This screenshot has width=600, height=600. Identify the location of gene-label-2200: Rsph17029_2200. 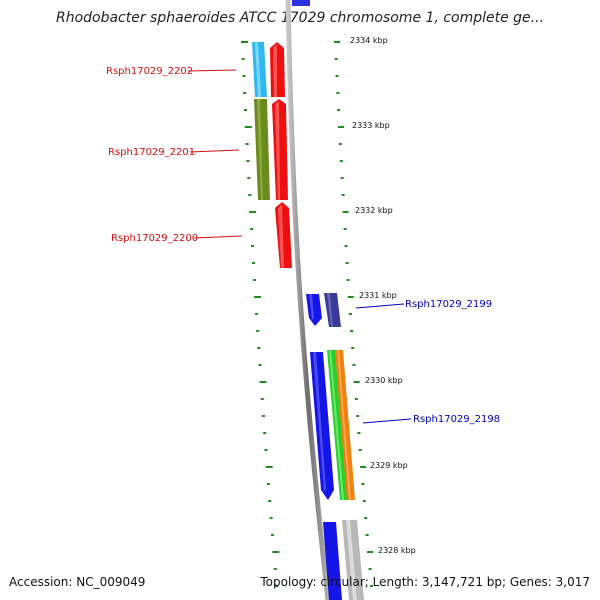
(154, 238).